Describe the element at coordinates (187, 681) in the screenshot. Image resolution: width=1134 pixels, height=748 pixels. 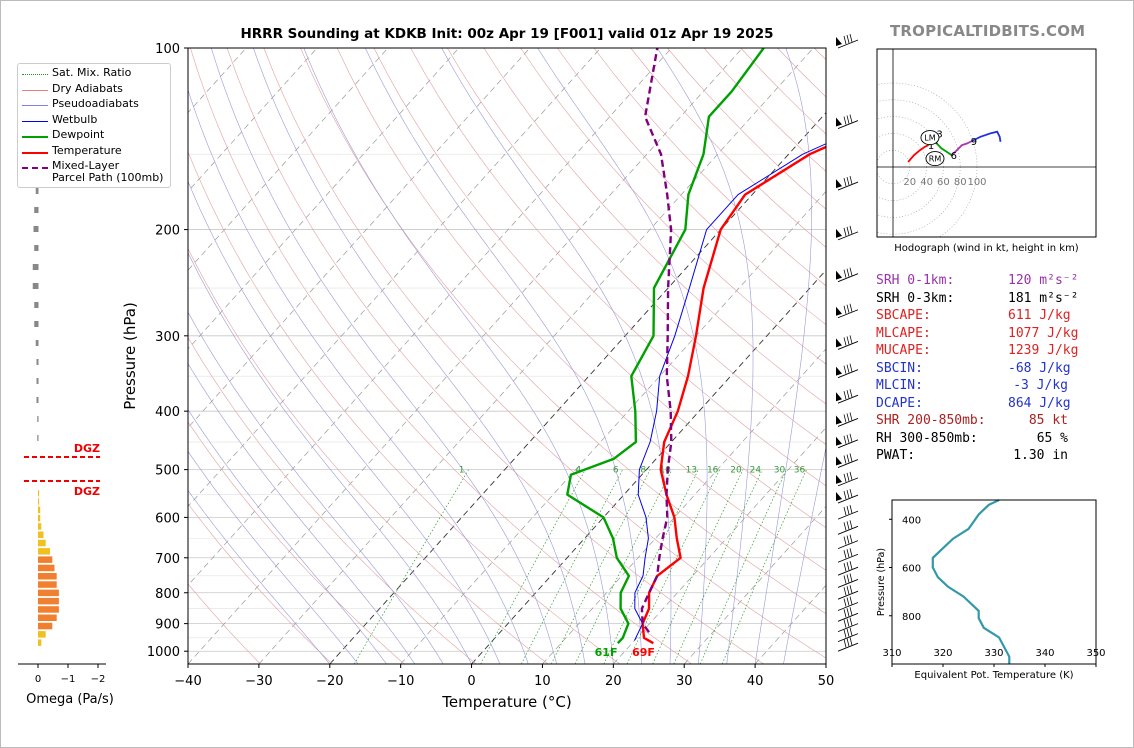
I see `x-tick-label: −40` at that location.